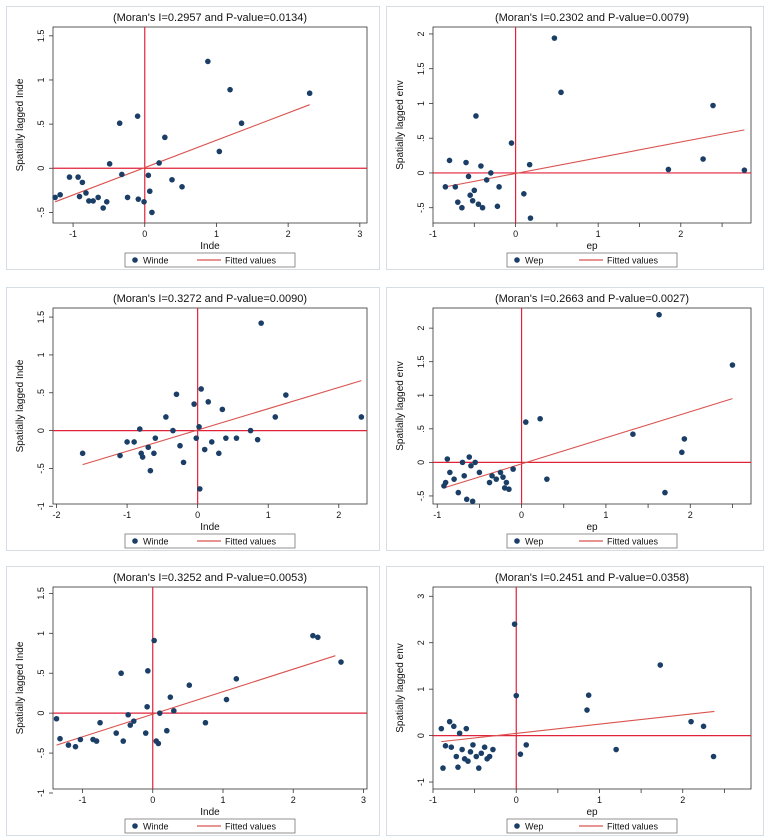  Describe the element at coordinates (210, 578) in the screenshot. I see `chart-title: (Moran's I=0.3252 and P-value=0.0053)` at that location.